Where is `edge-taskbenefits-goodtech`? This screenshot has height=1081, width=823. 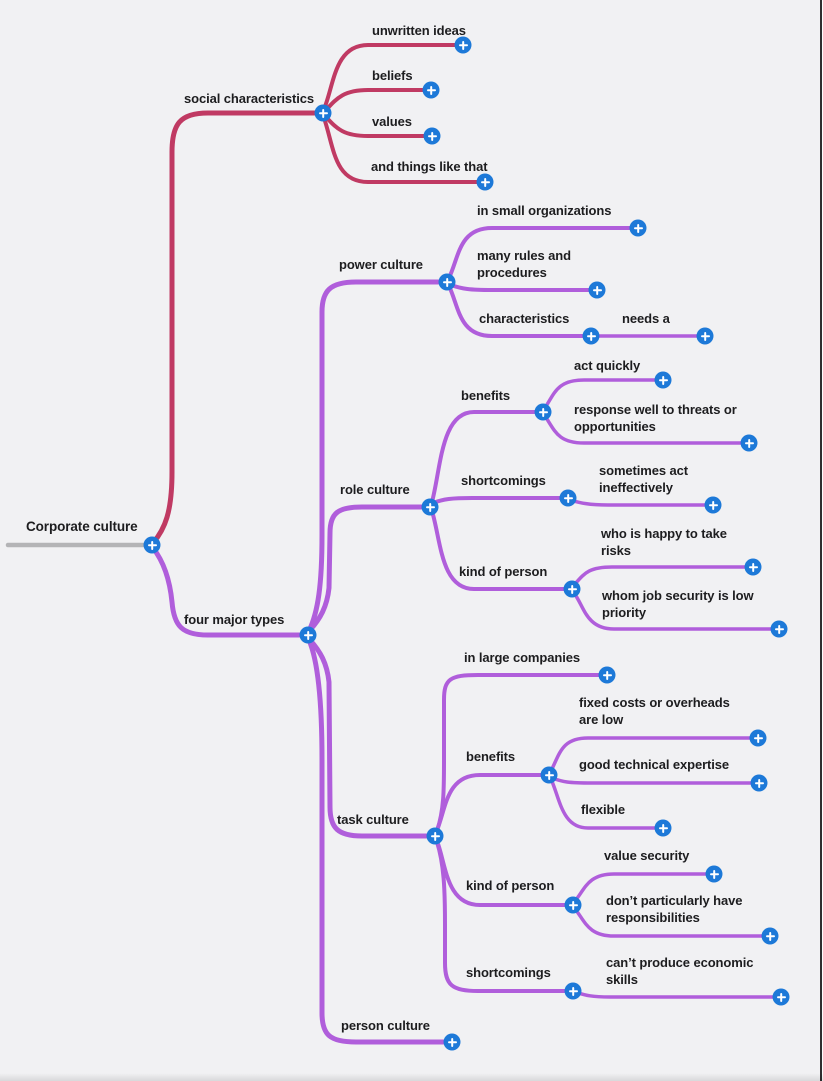 edge-taskbenefits-goodtech is located at coordinates (655, 780).